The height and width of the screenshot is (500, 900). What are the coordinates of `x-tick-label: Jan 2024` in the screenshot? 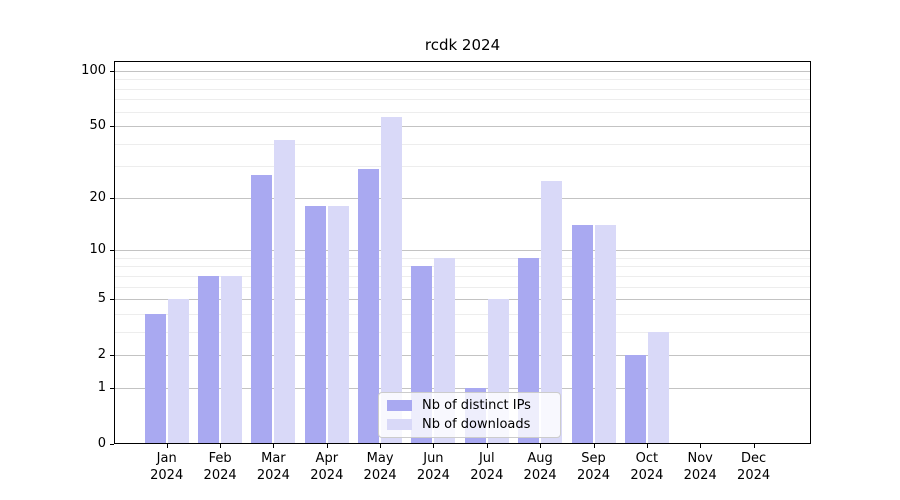 It's located at (167, 467).